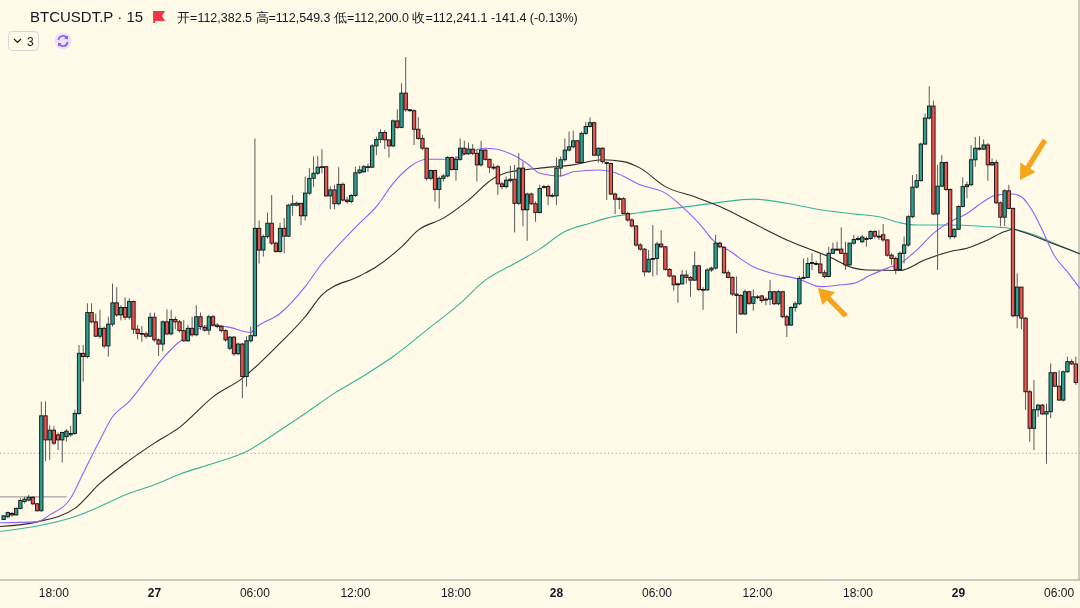 Image resolution: width=1080 pixels, height=608 pixels. What do you see at coordinates (87, 16) in the screenshot?
I see `chart-title: BTCUSDT.P · 15` at bounding box center [87, 16].